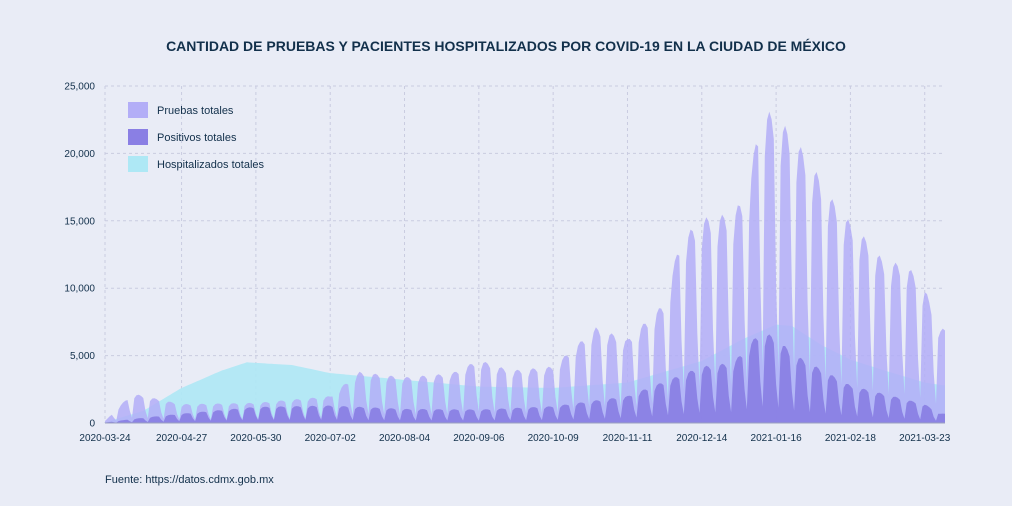  I want to click on legend-label: Hospitalizados totales, so click(211, 165).